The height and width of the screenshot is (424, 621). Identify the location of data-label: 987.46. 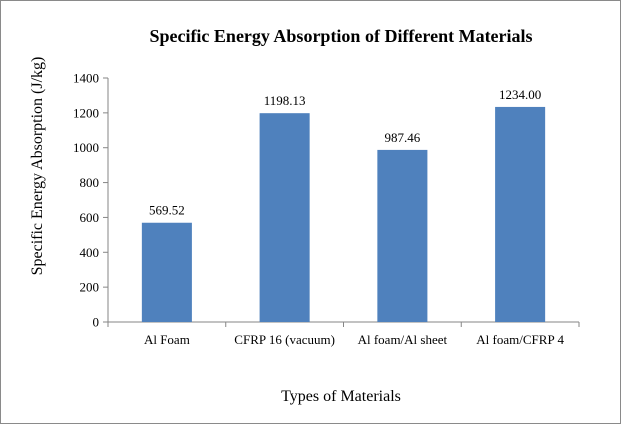
(403, 137).